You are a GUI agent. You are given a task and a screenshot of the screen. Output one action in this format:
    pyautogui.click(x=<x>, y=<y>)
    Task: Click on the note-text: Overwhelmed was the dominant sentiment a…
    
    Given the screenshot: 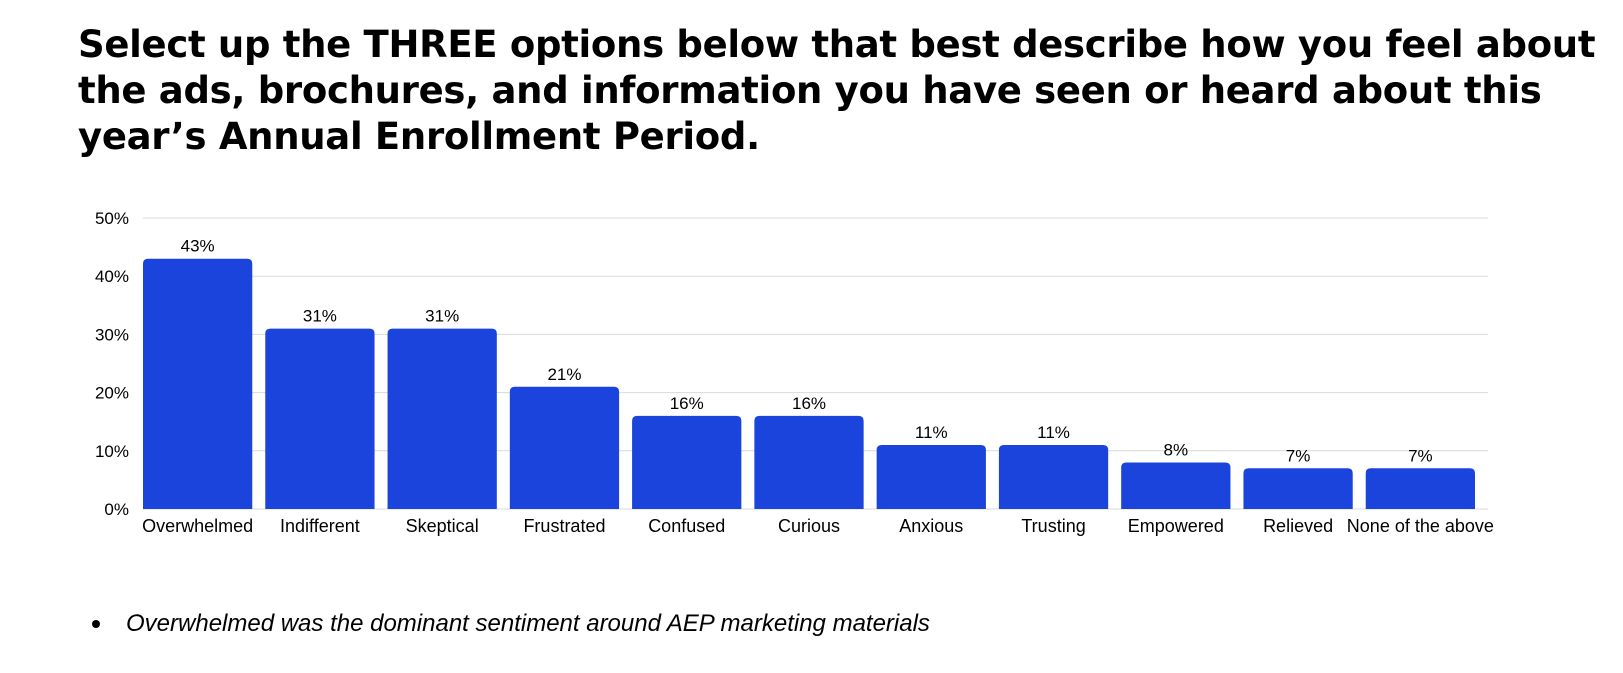 What is the action you would take?
    pyautogui.click(x=528, y=623)
    